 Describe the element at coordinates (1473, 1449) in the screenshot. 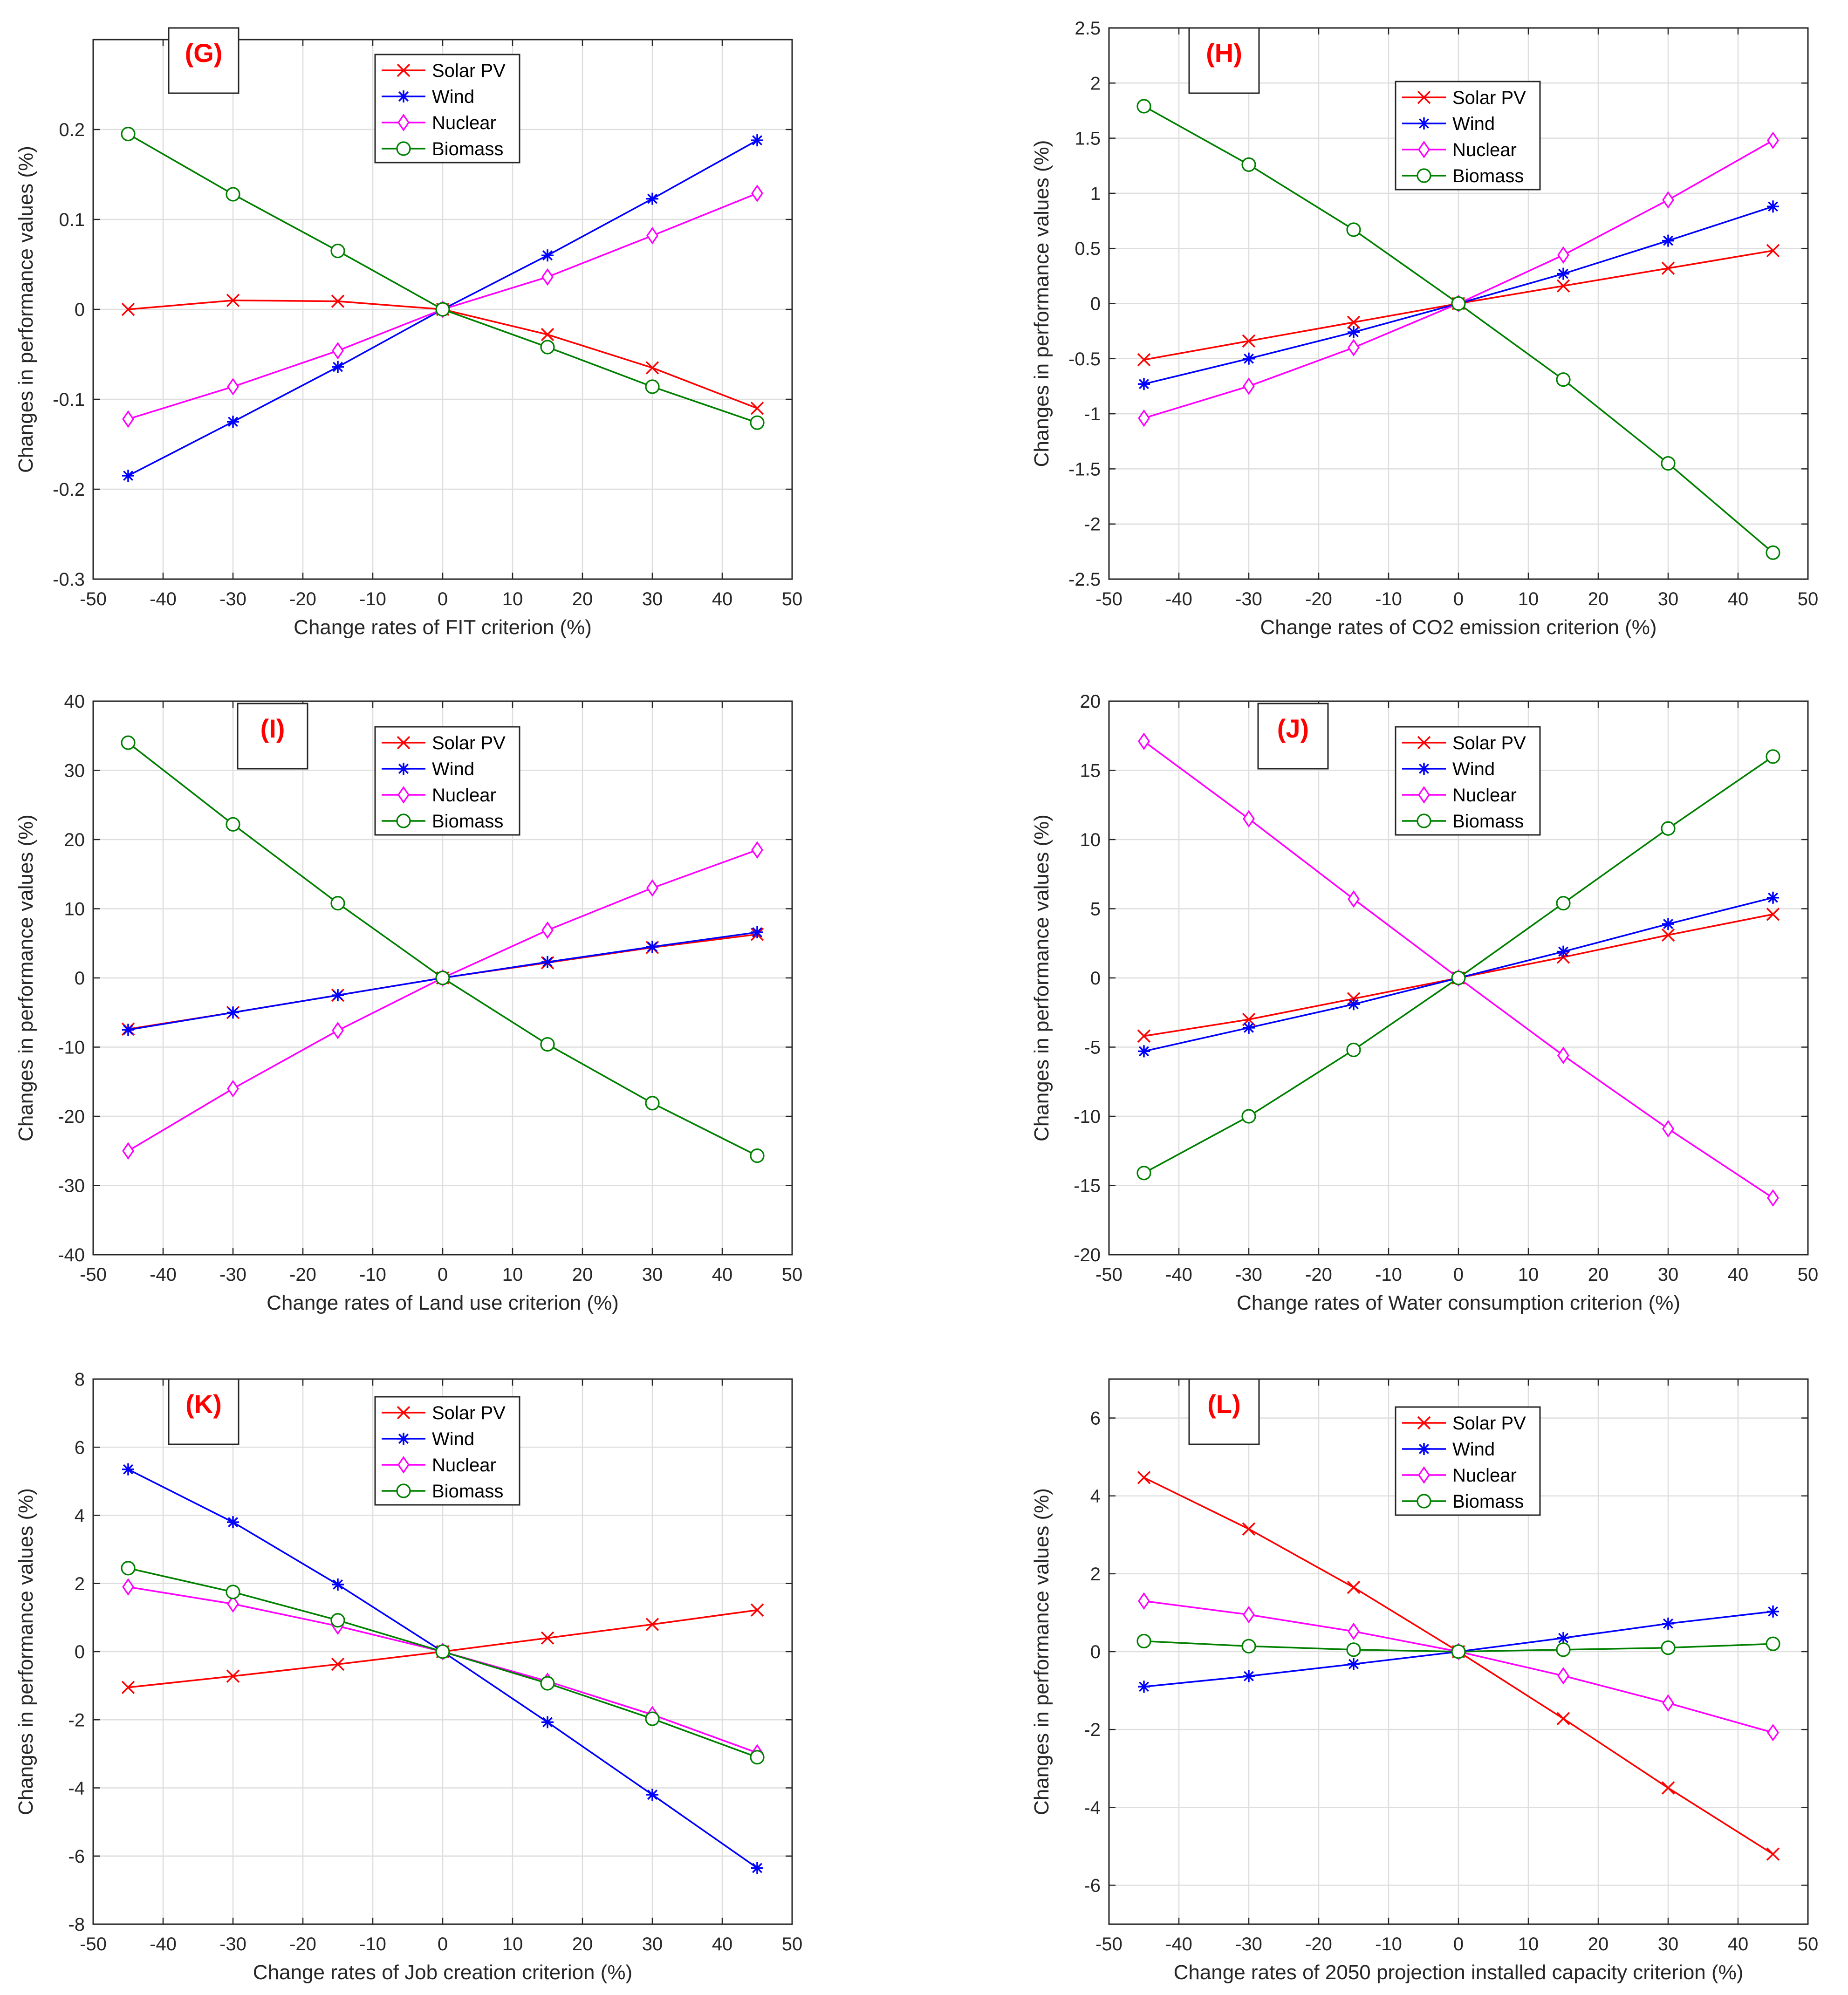

I see `legend-entry-wind: Wind` at that location.